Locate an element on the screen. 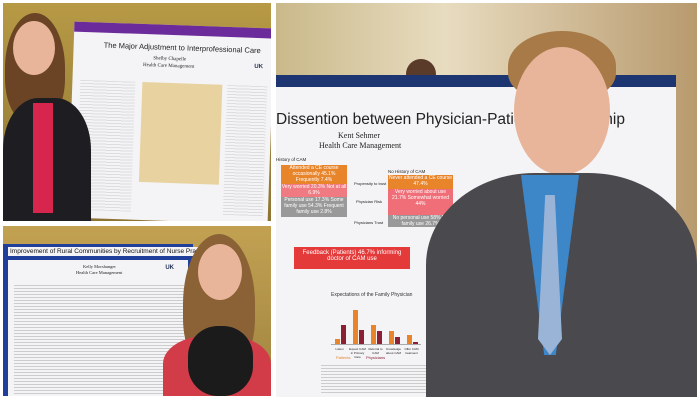 This screenshot has width=700, height=400. chart-category-label: Listen is located at coordinates (339, 349).